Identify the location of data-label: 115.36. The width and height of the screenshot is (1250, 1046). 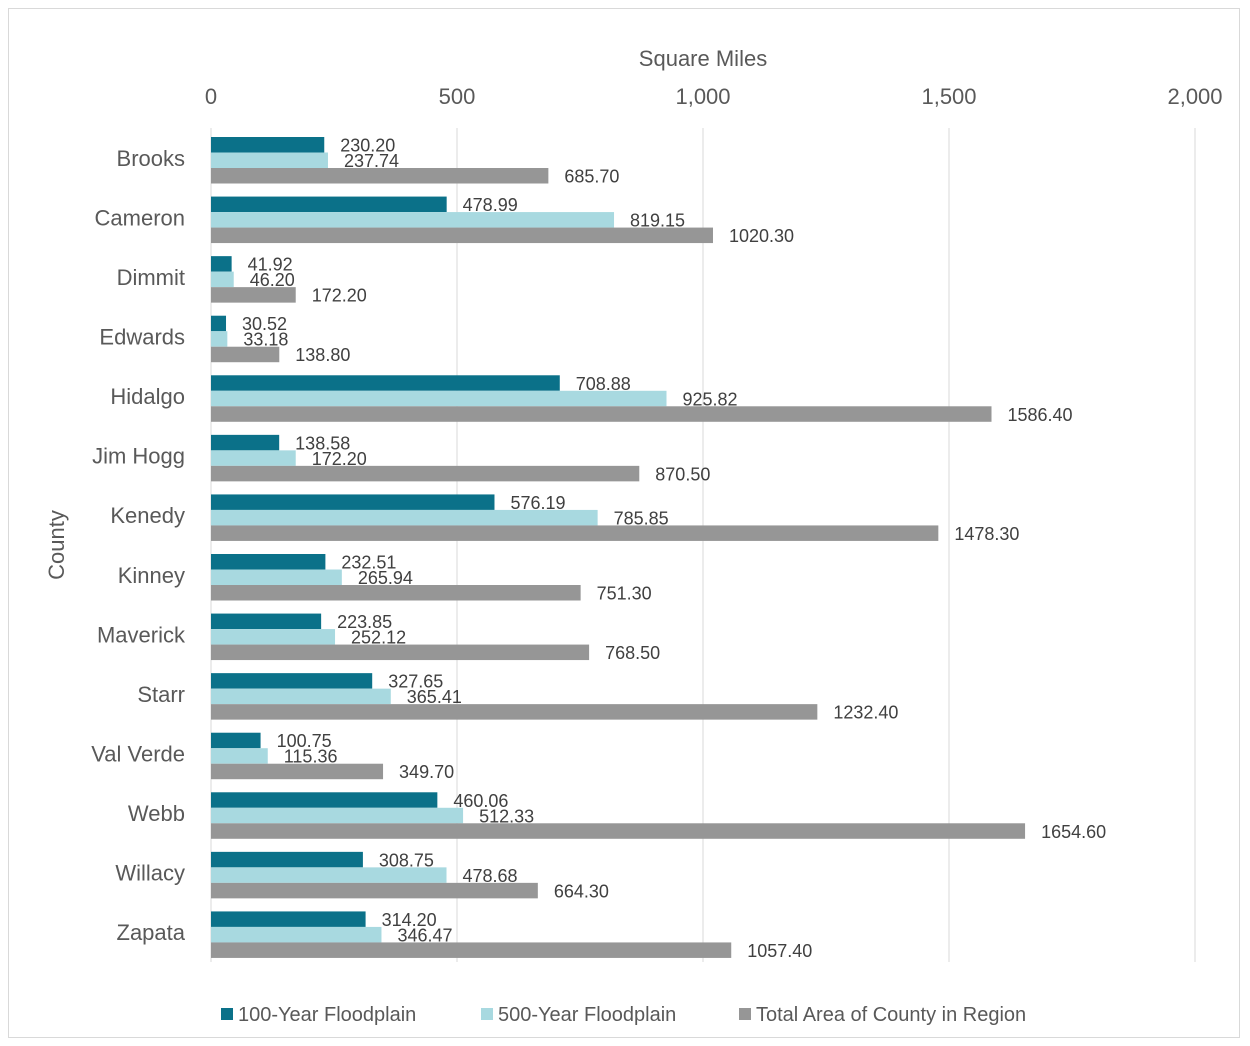
(311, 757).